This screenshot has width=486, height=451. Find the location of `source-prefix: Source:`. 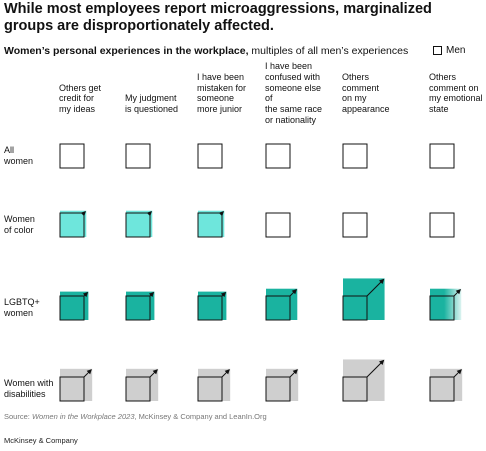

source-prefix: Source: is located at coordinates (18, 416).